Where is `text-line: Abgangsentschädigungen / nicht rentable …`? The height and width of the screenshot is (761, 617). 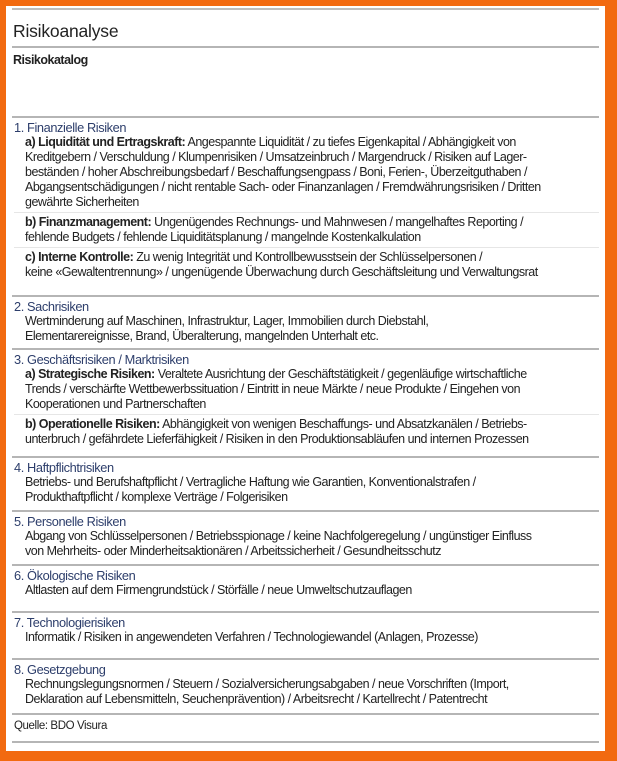 text-line: Abgangsentschädigungen / nicht rentable … is located at coordinates (312, 187).